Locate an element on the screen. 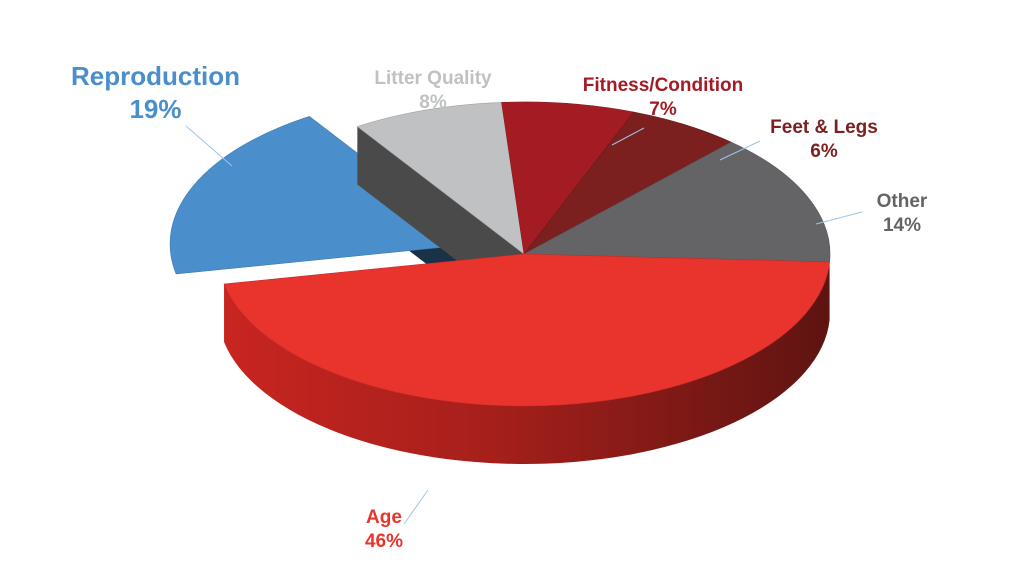  slice-fitness-condition-top is located at coordinates (568, 178).